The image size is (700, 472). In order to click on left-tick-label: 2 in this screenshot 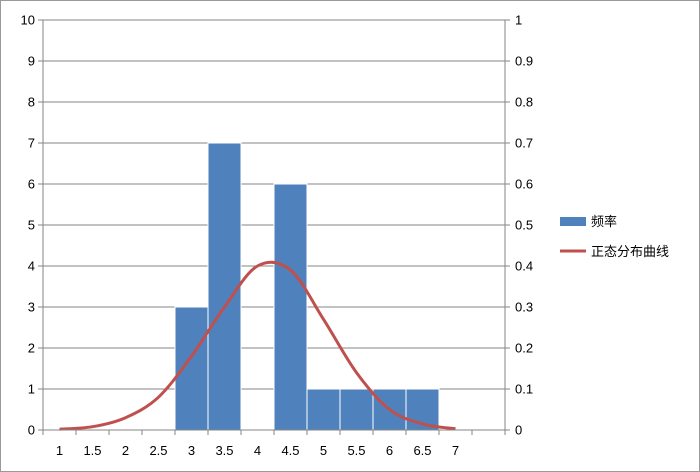, I will do `click(31, 348)`.